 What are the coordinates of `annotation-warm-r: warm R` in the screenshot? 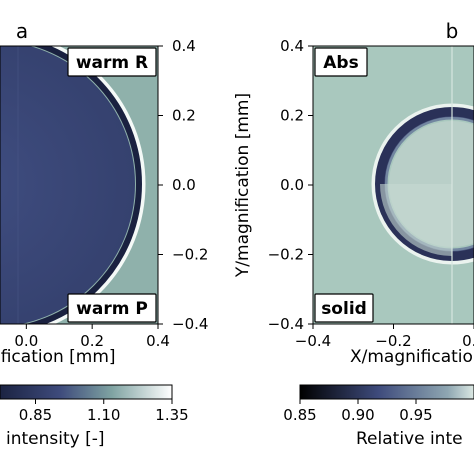 It's located at (112, 62).